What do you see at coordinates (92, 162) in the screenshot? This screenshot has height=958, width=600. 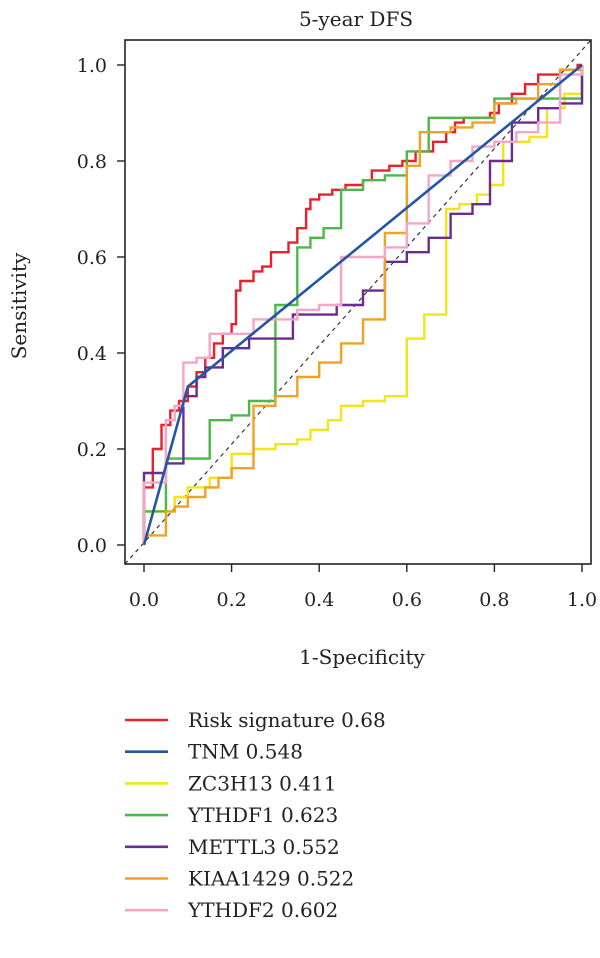 I see `y-tick-label: 0.8` at bounding box center [92, 162].